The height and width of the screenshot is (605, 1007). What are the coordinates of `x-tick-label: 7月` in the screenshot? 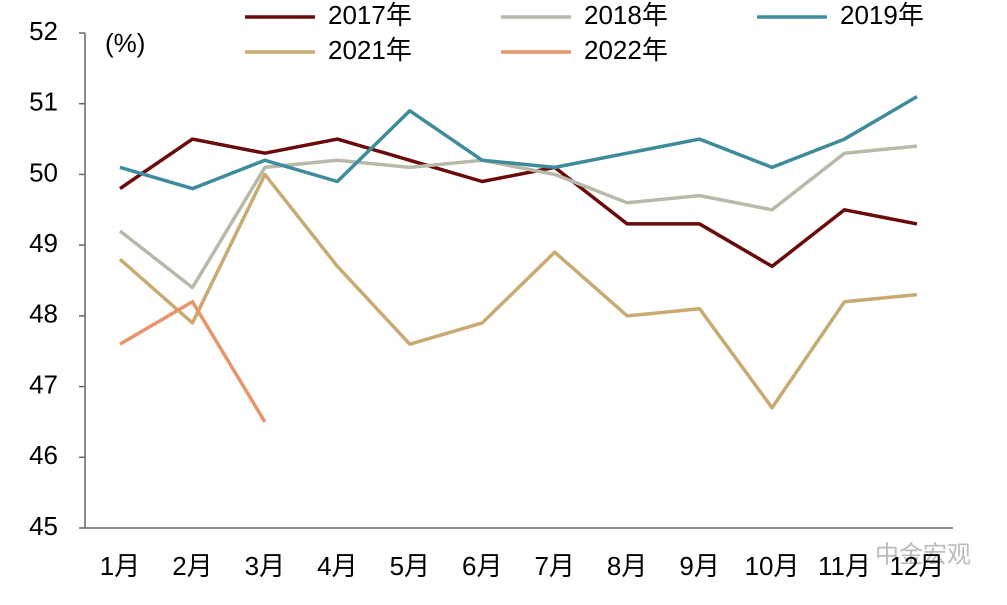 It's located at (554, 566).